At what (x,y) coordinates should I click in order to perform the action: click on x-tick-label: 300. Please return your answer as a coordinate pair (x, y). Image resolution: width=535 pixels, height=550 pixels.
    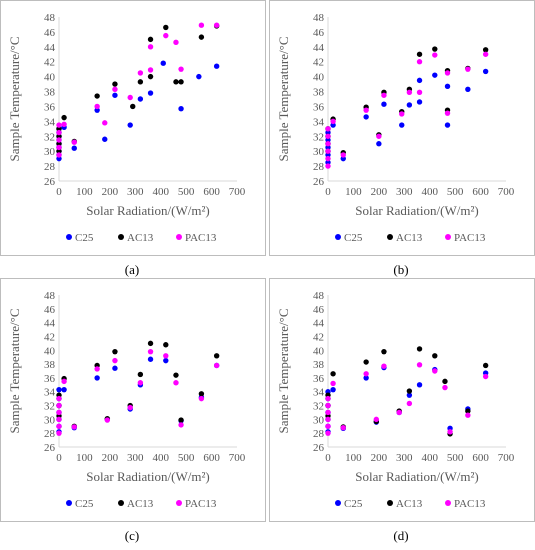
    Looking at the image, I should click on (404, 458).